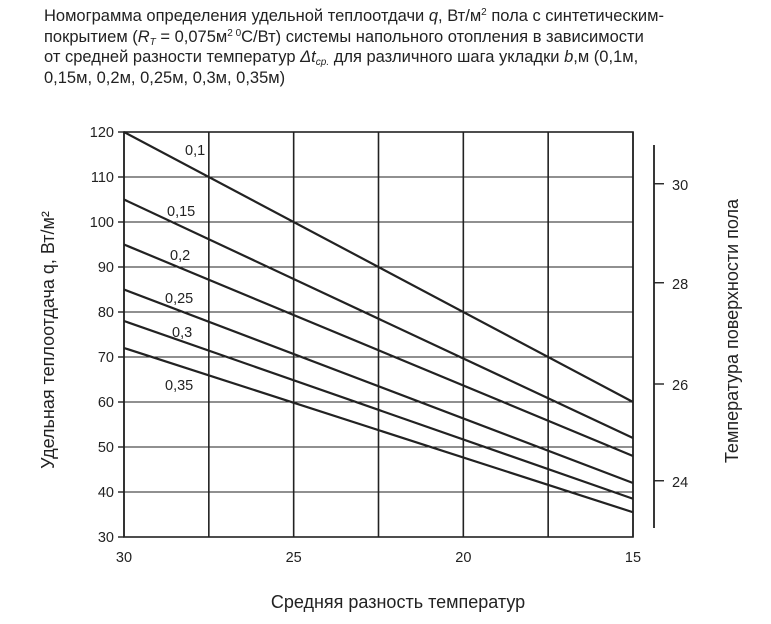 This screenshot has height=624, width=771. I want to click on y-tick-label: 120, so click(102, 133).